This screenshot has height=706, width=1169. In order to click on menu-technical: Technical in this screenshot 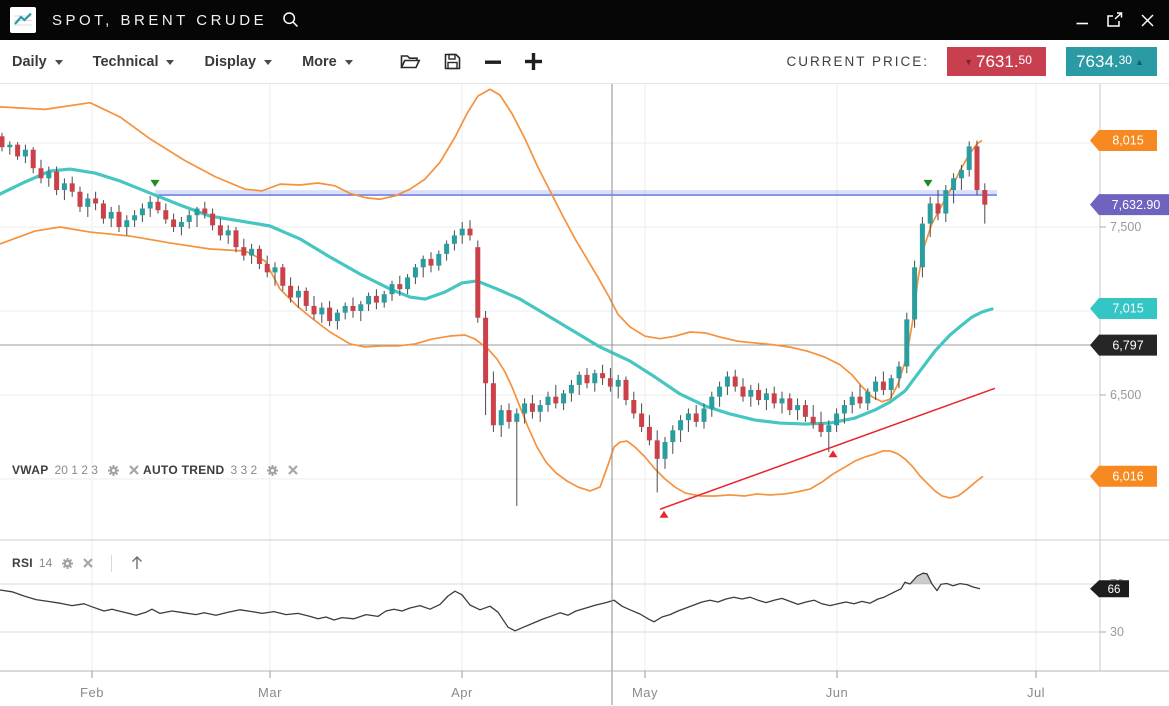, I will do `click(134, 62)`.